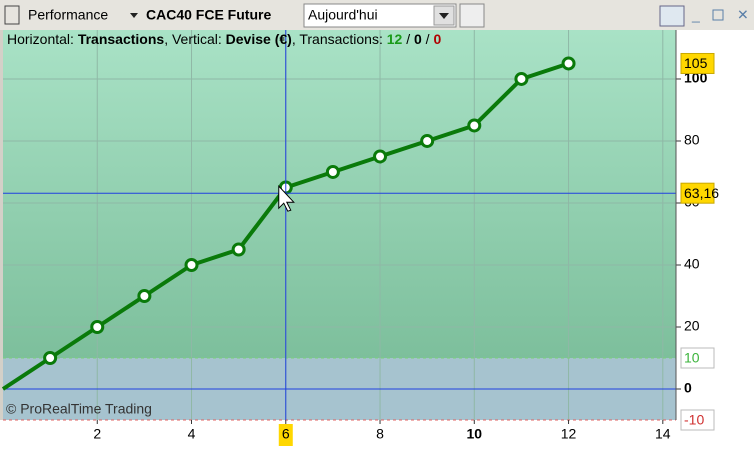  I want to click on x-tick-label: 4, so click(192, 434).